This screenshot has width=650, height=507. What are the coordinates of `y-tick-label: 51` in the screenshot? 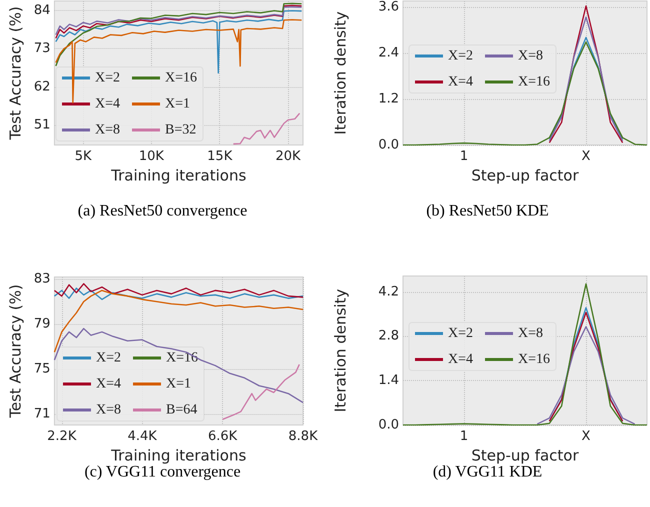 It's located at (42, 125).